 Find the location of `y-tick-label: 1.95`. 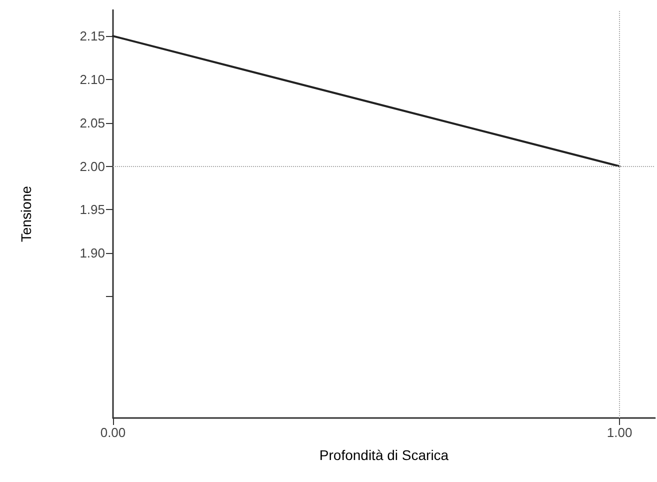

y-tick-label: 1.95 is located at coordinates (92, 210).